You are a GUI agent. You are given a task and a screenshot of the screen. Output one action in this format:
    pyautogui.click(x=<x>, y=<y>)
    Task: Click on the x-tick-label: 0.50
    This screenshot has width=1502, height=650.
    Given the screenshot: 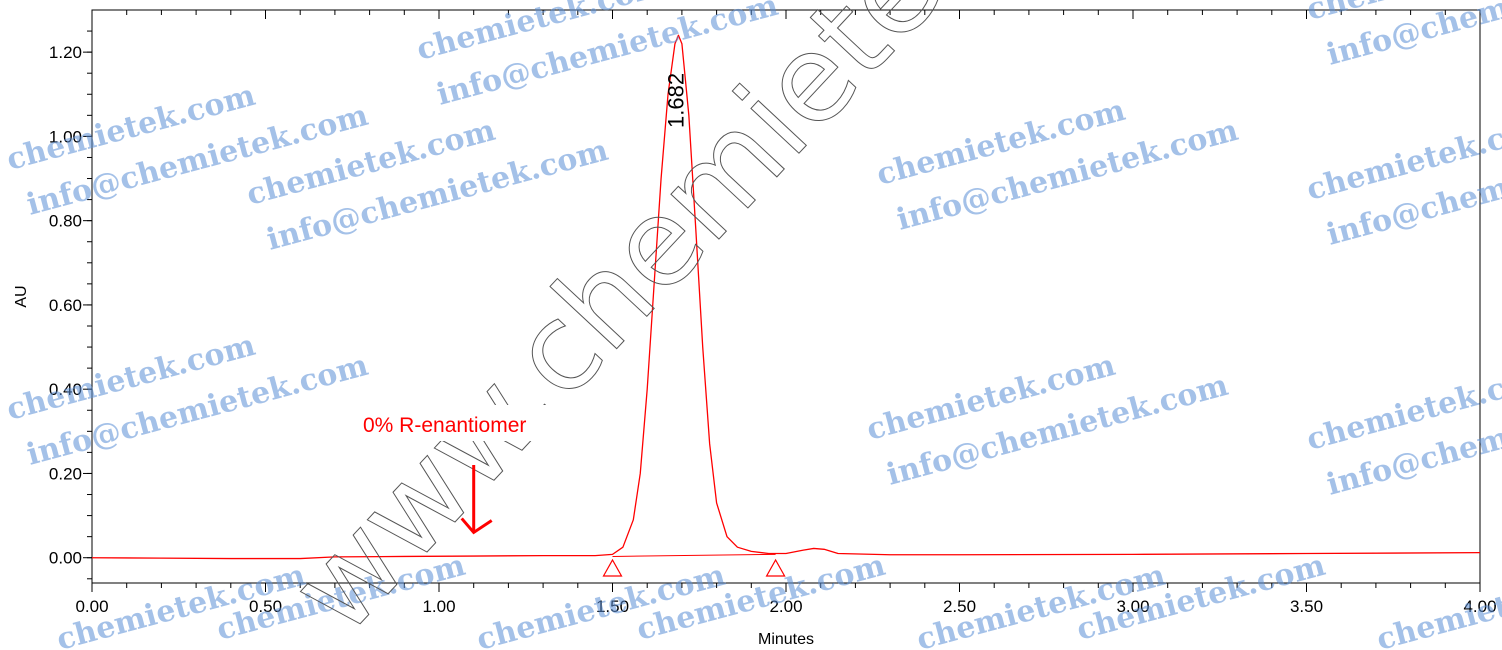 What is the action you would take?
    pyautogui.click(x=265, y=606)
    